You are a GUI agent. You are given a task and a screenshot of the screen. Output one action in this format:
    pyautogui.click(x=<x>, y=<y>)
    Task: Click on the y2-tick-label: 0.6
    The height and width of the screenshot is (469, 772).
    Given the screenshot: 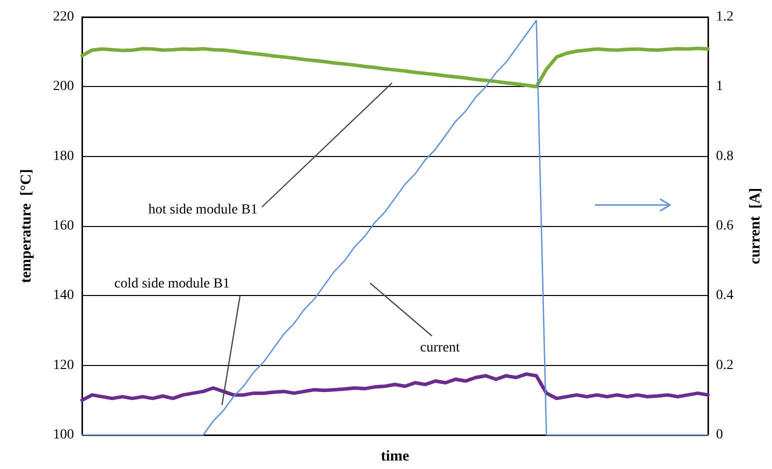 What is the action you would take?
    pyautogui.click(x=725, y=226)
    